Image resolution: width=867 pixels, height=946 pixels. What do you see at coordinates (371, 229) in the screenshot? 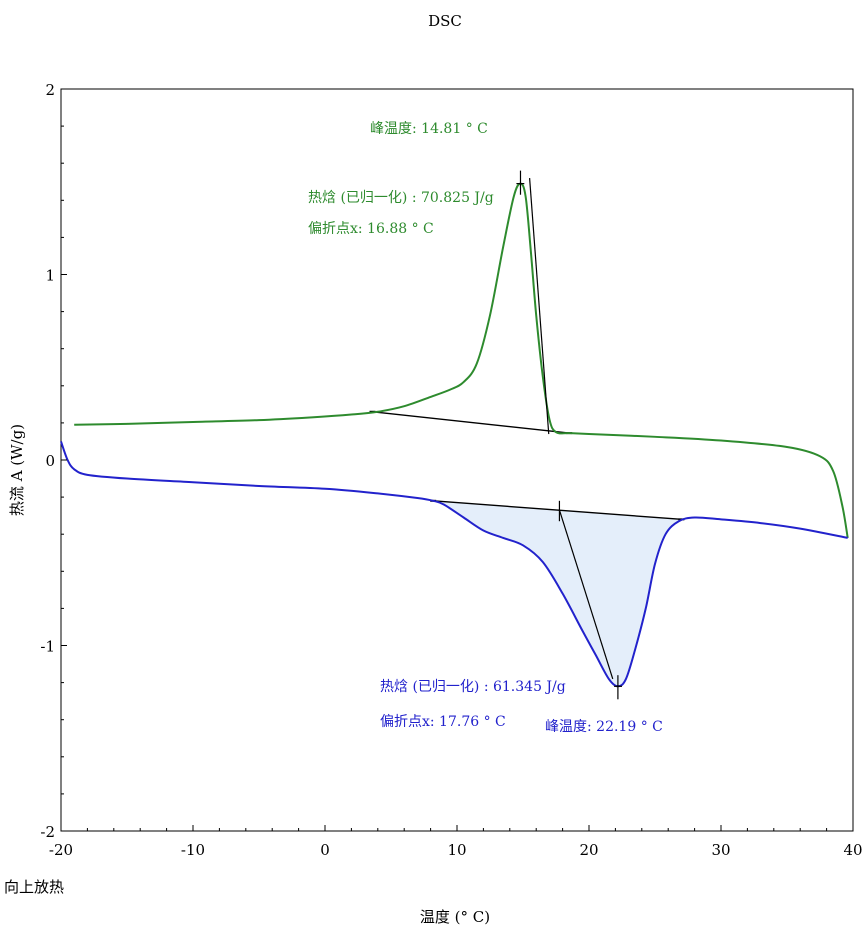
I see `heat-inflection-annotation: 偏折点x: 16.88 ° C` at bounding box center [371, 229].